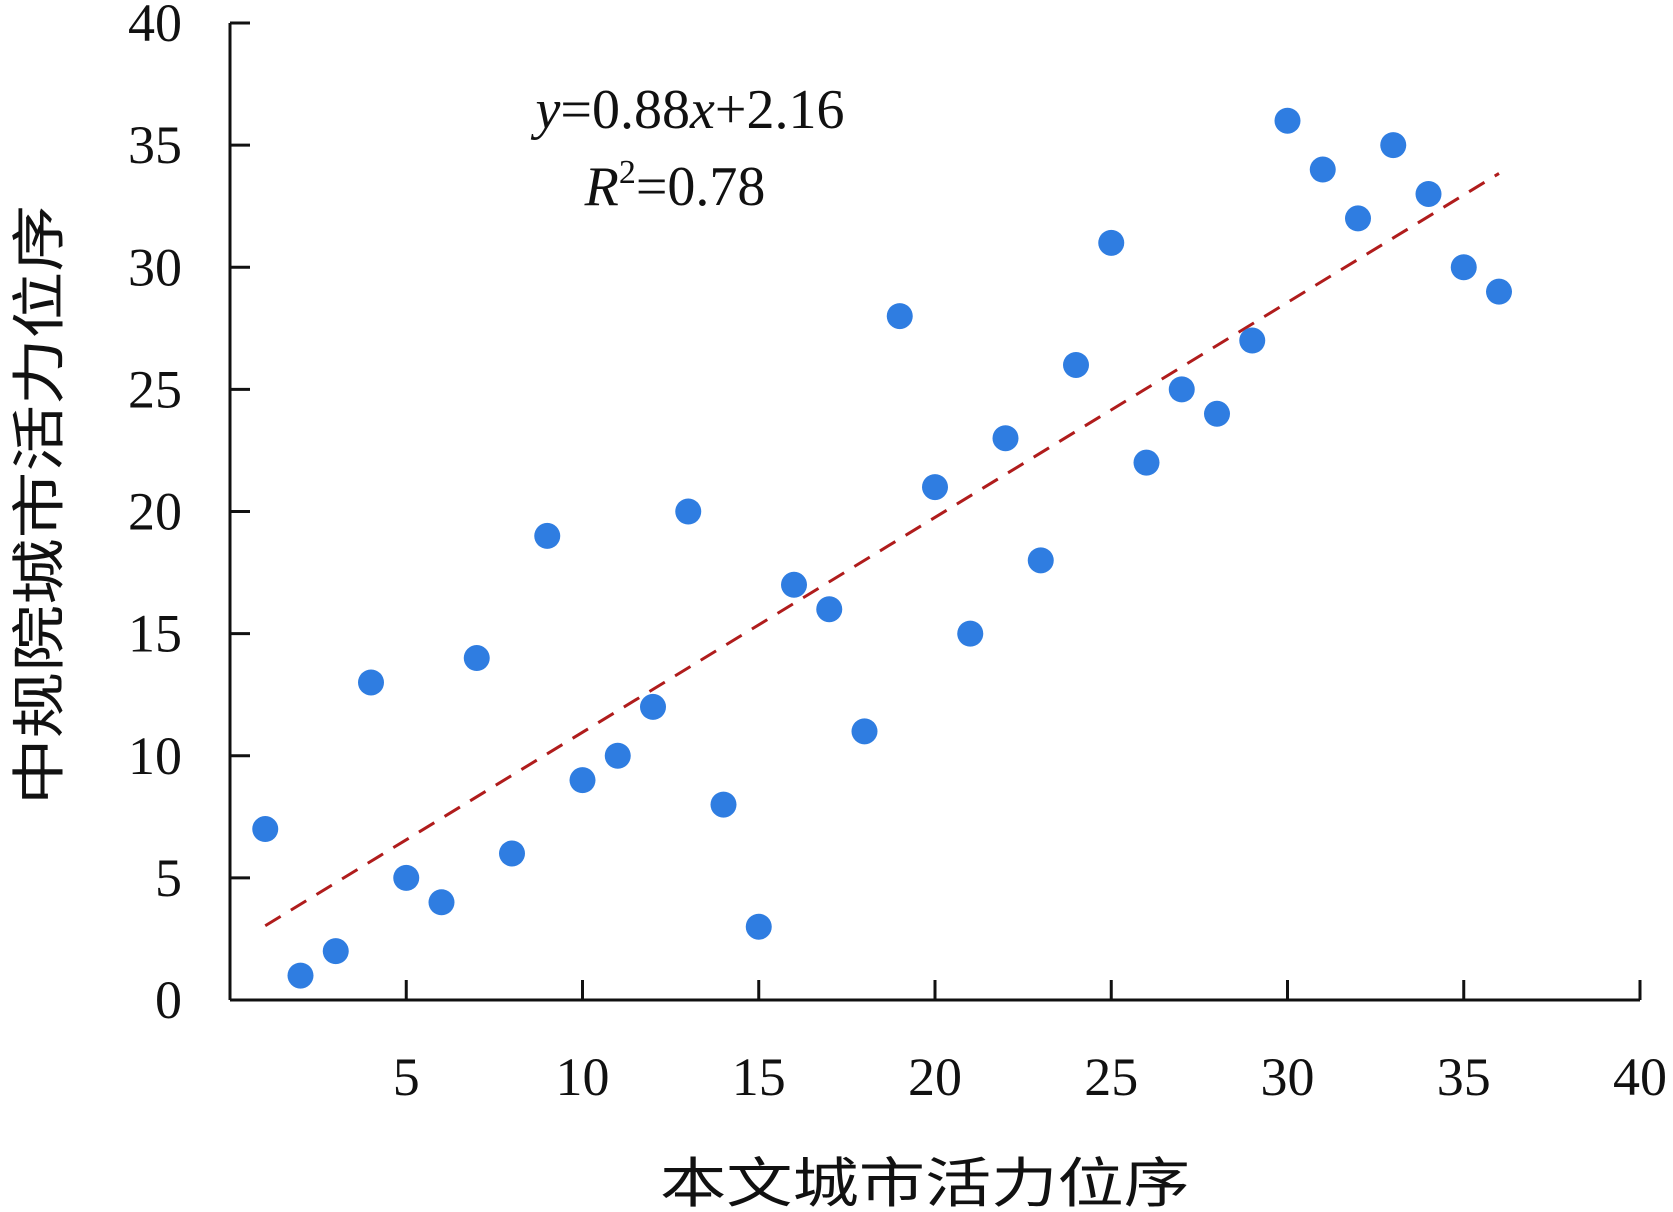  What do you see at coordinates (675, 186) in the screenshot?
I see `r-squared-label: R2=0.78` at bounding box center [675, 186].